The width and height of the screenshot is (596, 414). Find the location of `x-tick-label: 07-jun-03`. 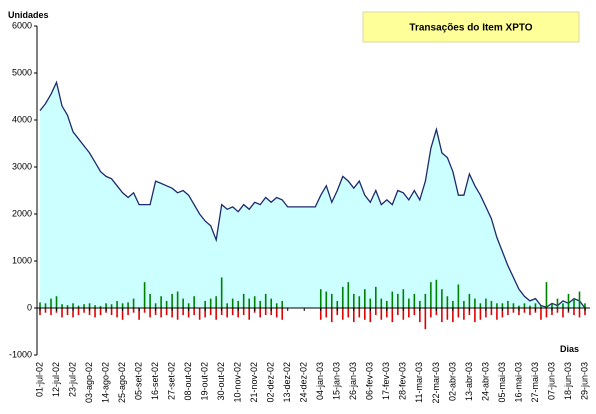

x-tick-label: 07-jun-03 is located at coordinates (551, 381).